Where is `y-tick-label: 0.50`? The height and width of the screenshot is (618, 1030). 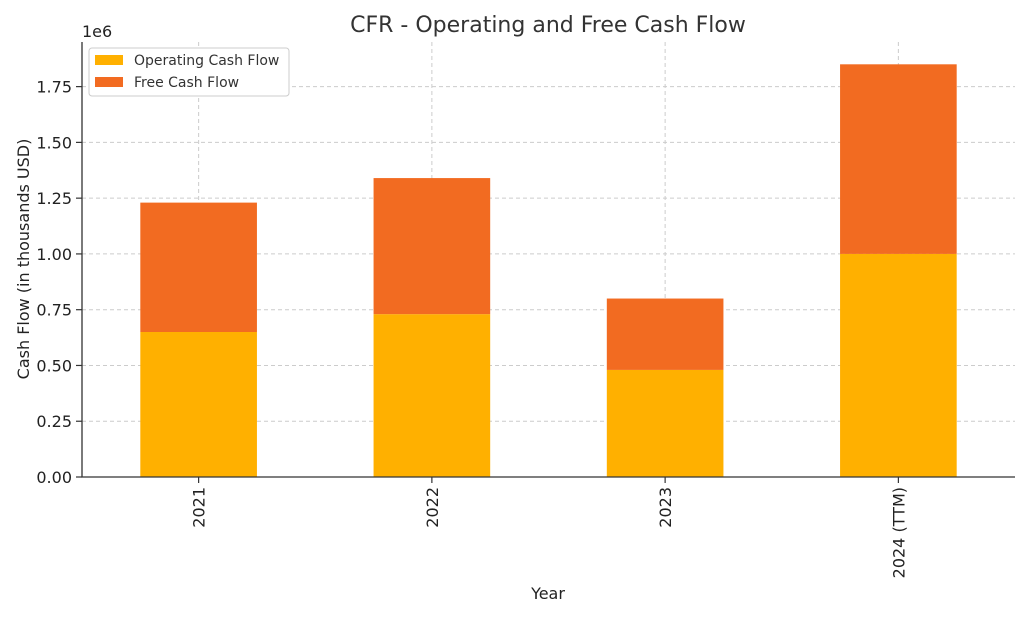 y-tick-label: 0.50 is located at coordinates (54, 365).